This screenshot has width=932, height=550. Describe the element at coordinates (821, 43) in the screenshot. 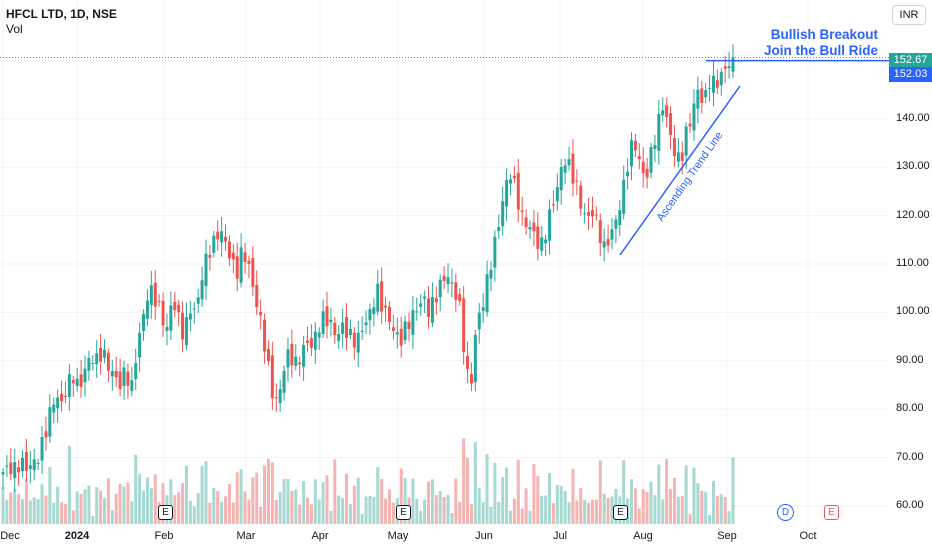

I see `breakout-annotation: Bullish Breakout Join the Bull Ride` at that location.